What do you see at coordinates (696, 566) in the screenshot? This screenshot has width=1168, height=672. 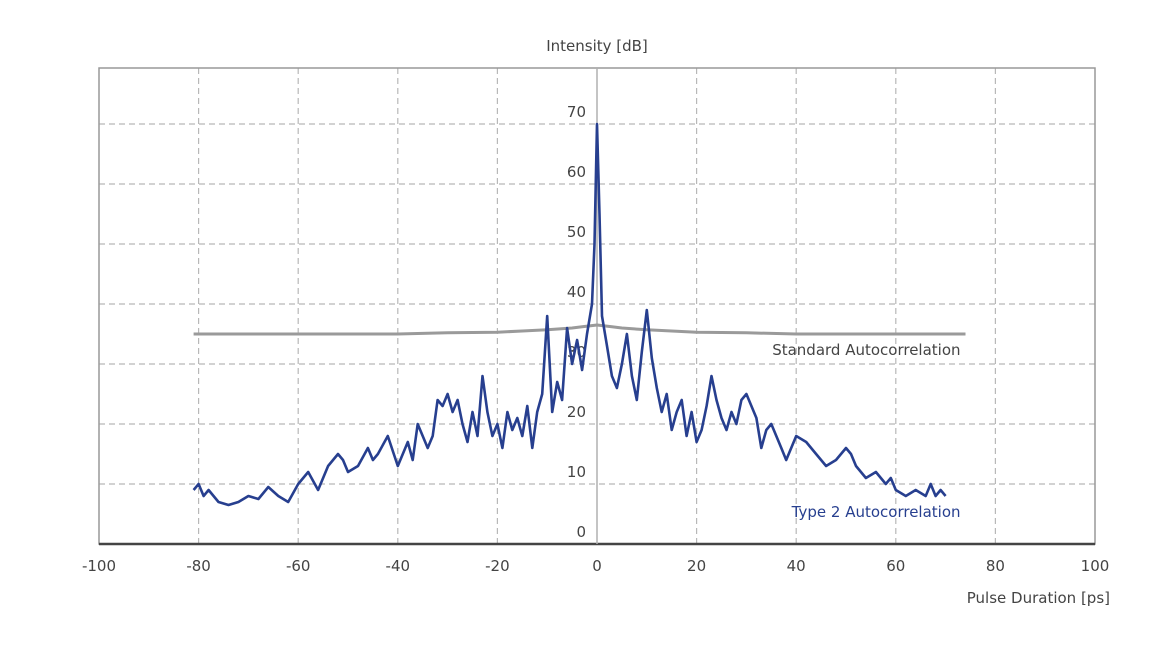 I see `x-tick-label: 20` at bounding box center [696, 566].